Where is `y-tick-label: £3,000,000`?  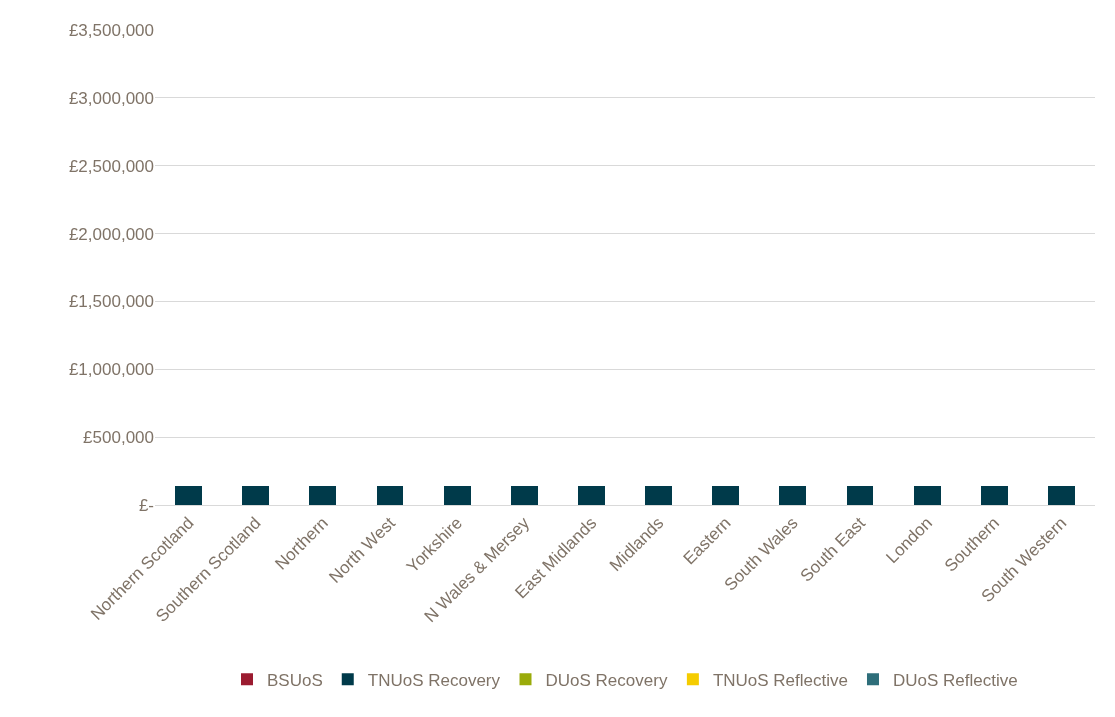 y-tick-label: £3,000,000 is located at coordinates (111, 98).